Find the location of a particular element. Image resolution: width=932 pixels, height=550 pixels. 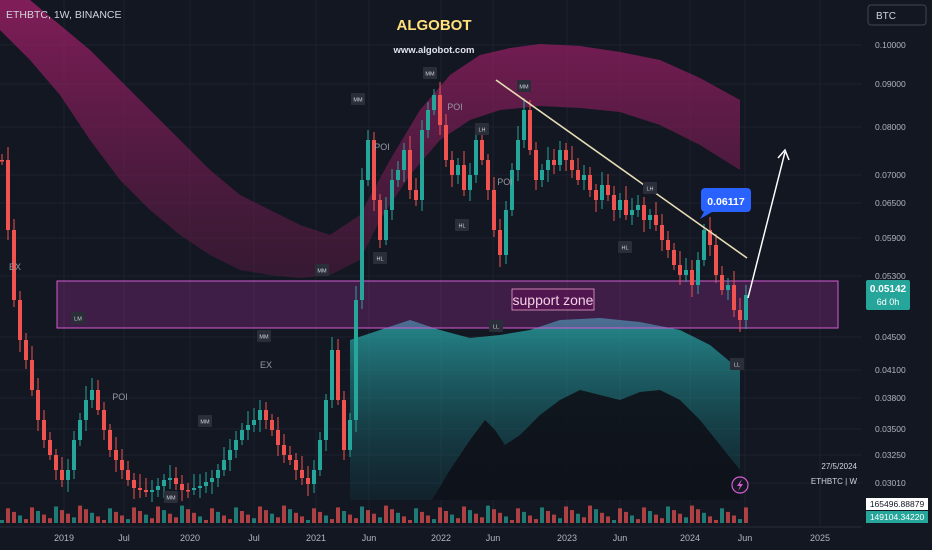

currency-button is located at coordinates (897, 15).